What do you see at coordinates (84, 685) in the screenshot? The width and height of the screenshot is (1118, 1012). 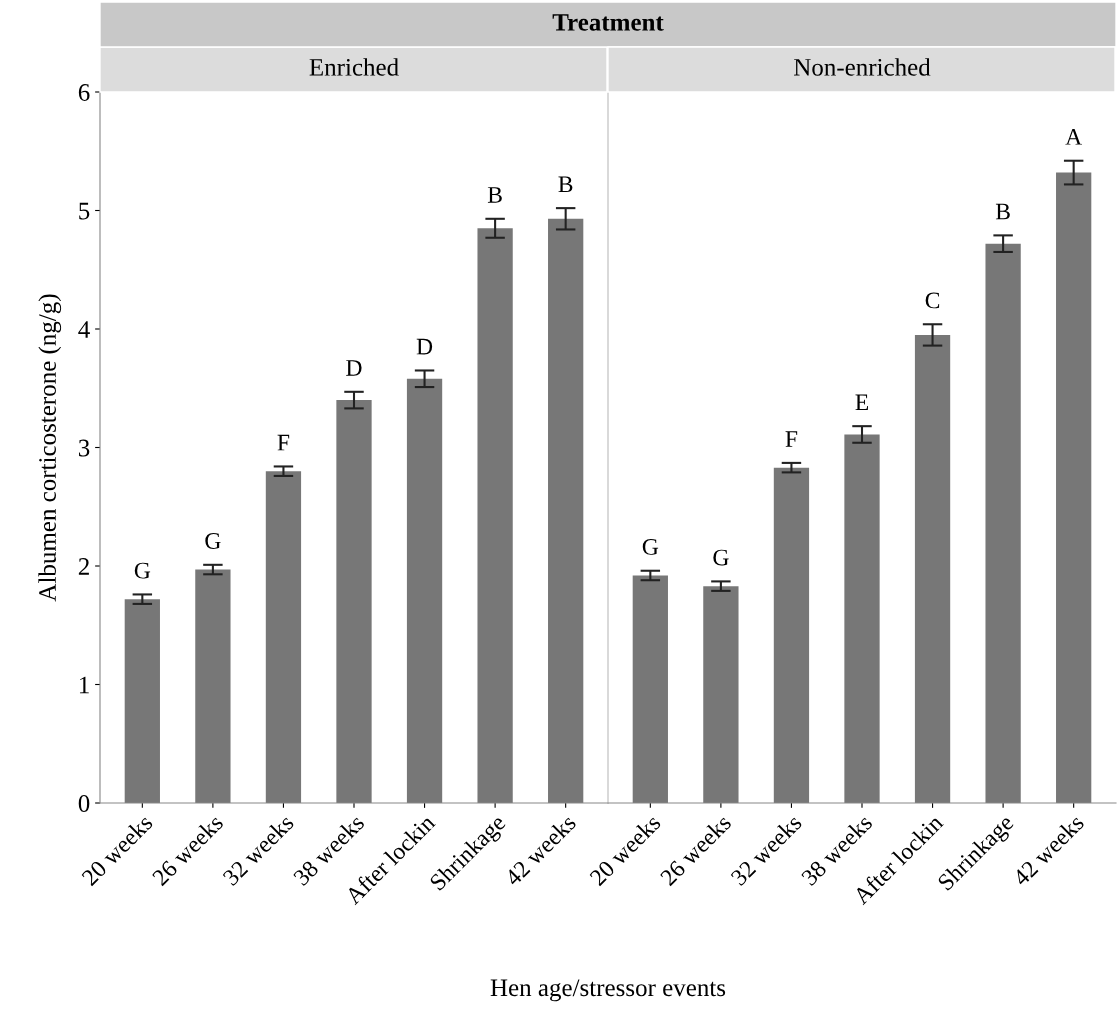 I see `y-tick-label: 1` at bounding box center [84, 685].